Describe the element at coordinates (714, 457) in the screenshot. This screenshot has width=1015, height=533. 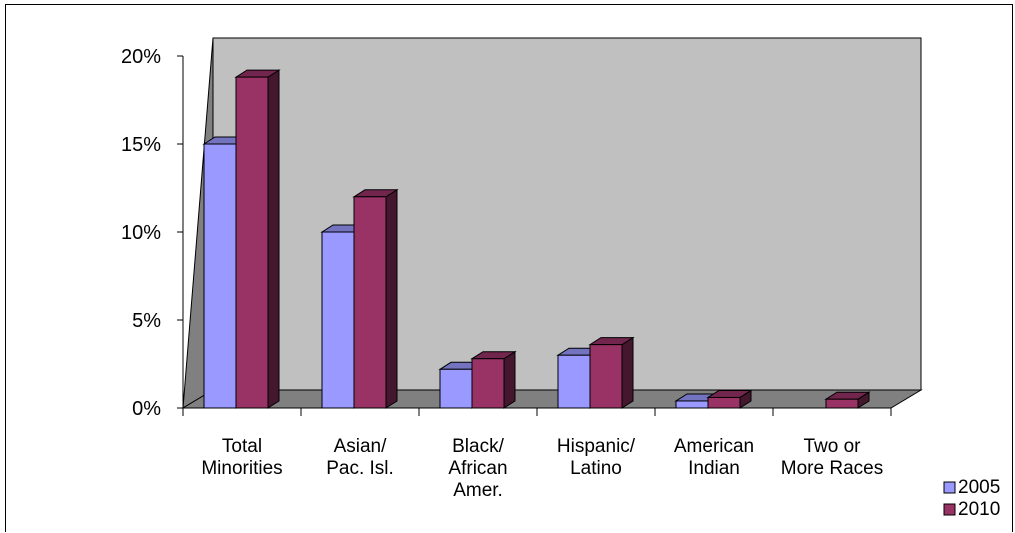
I see `category-label: American Indian` at that location.